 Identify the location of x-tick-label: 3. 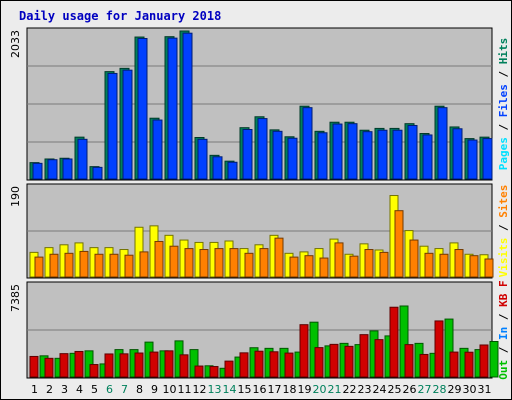
(64, 389).